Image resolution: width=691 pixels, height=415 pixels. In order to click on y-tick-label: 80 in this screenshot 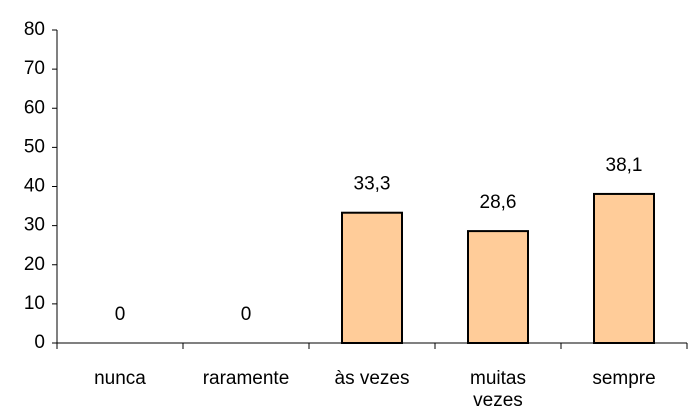, I will do `click(34, 29)`.